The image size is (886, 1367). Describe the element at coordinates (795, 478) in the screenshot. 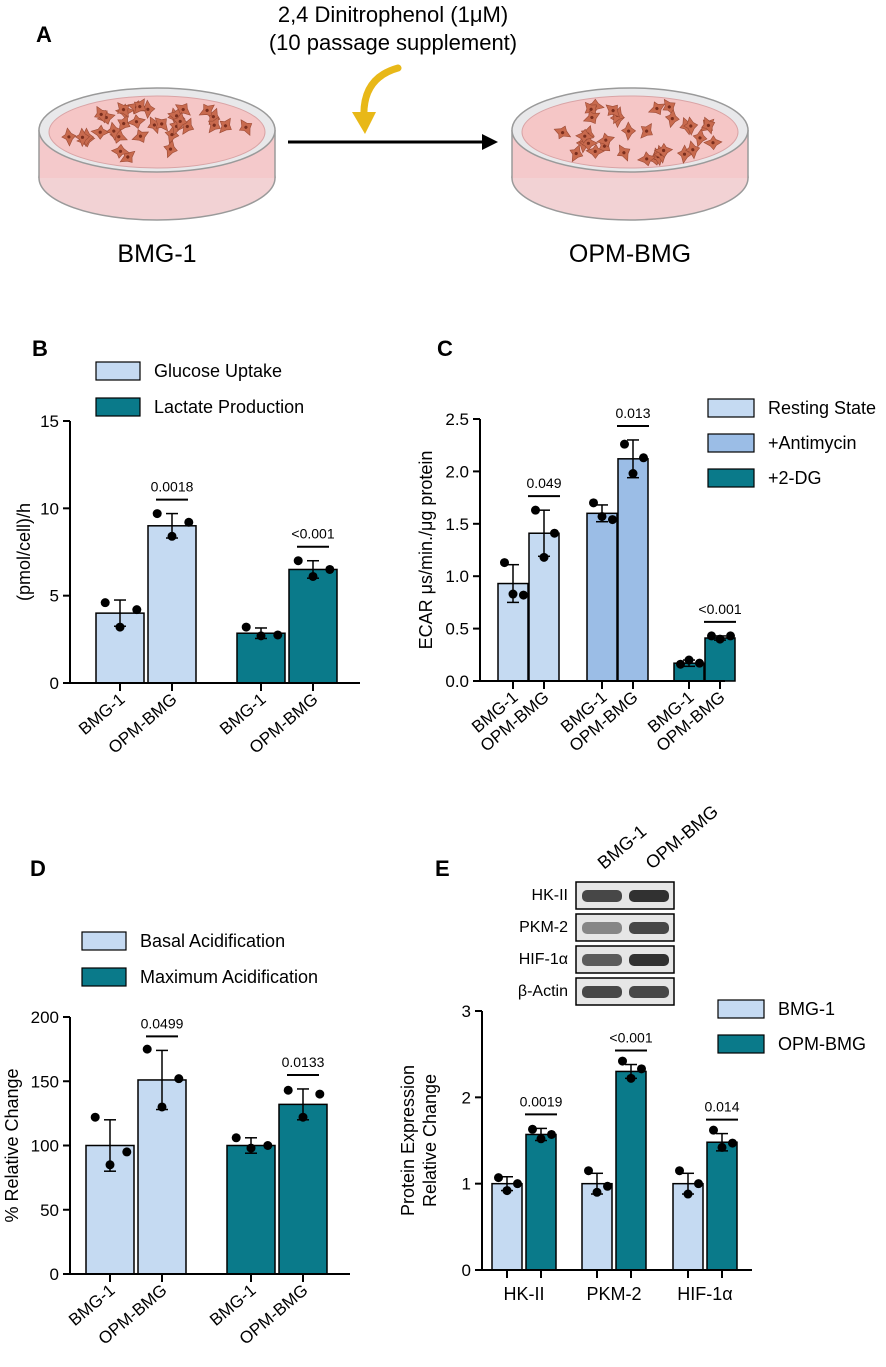

I see `legend-label: +2-DG` at that location.